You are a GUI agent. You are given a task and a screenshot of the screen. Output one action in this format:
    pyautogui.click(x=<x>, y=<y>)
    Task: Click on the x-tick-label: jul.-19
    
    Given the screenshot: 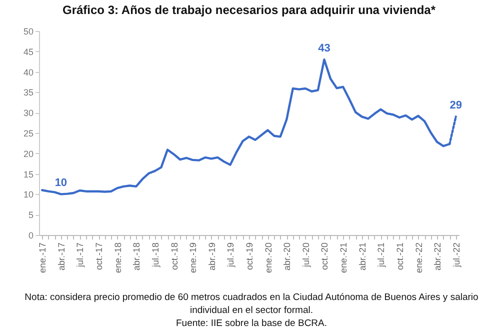 What is the action you would take?
    pyautogui.click(x=231, y=255)
    